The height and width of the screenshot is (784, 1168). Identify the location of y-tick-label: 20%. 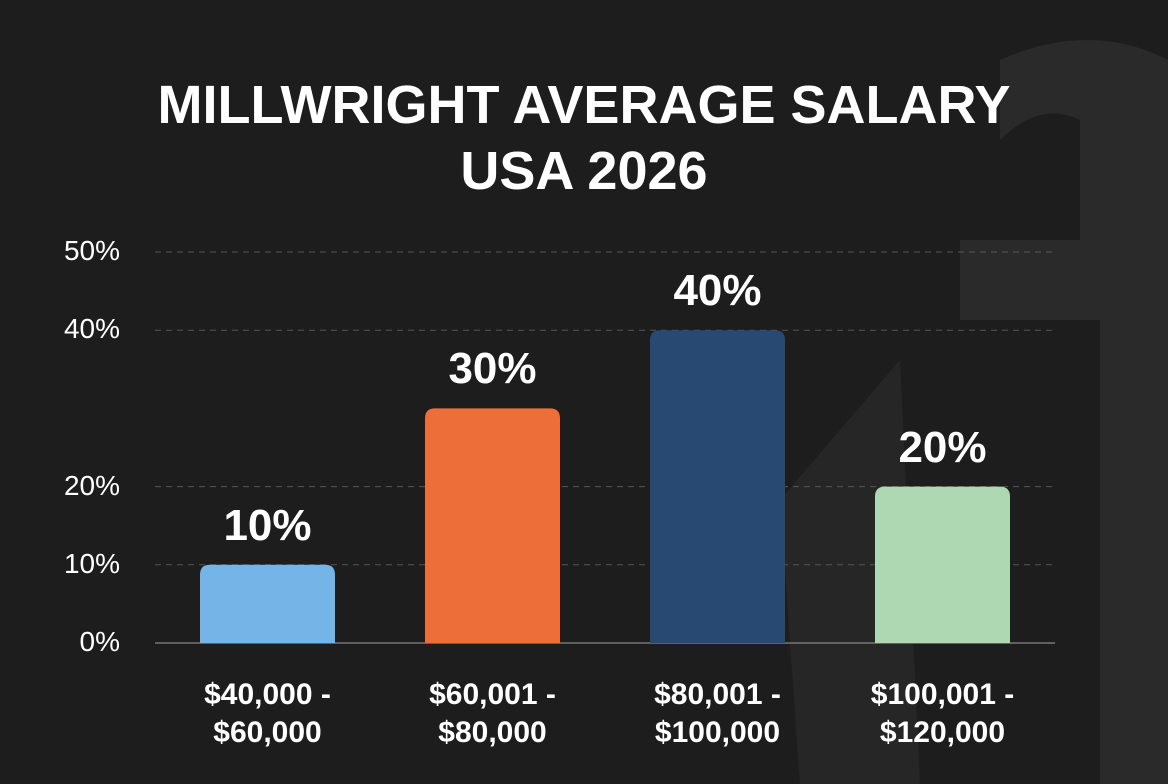
(91, 485).